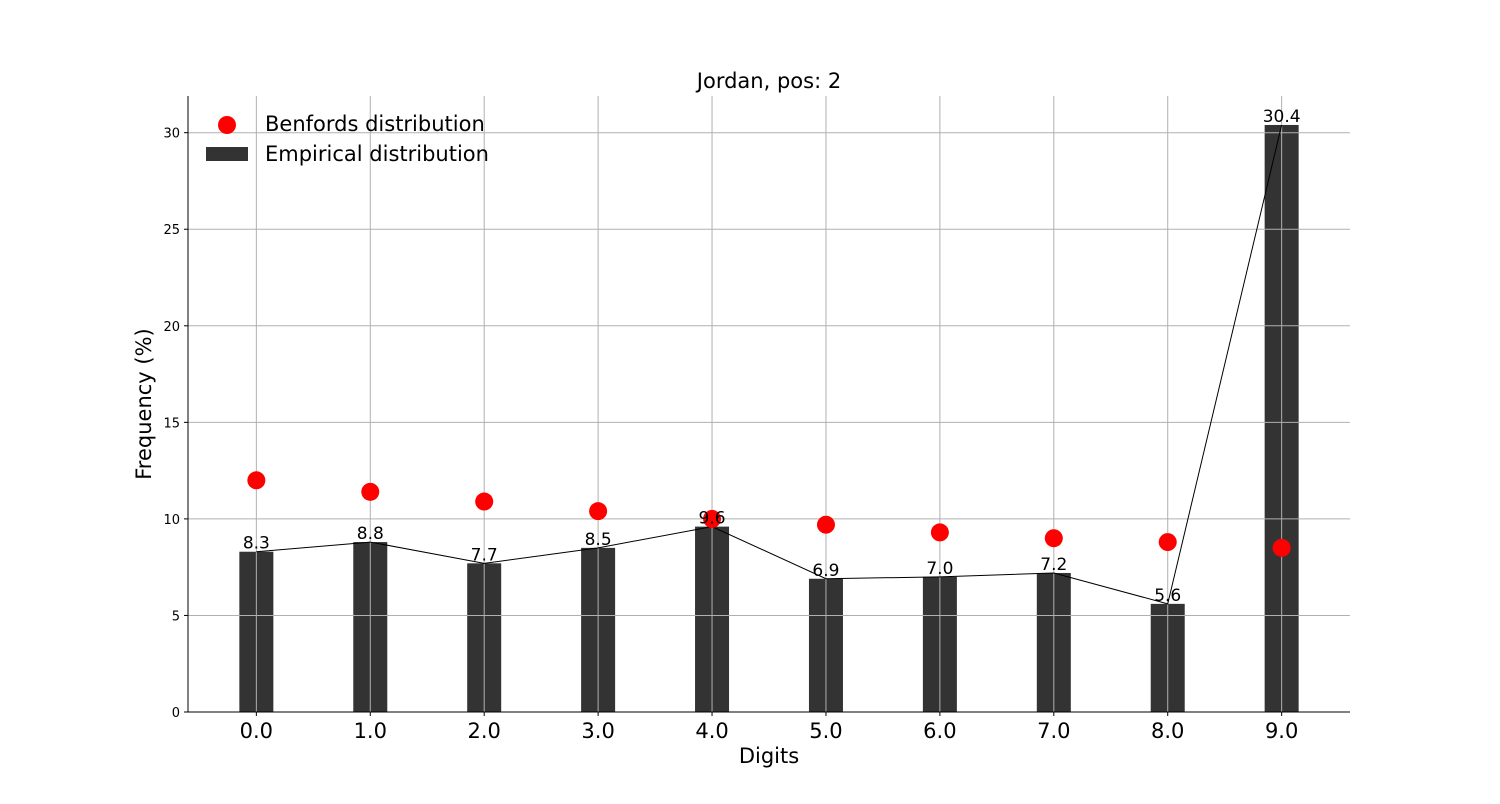 Image resolution: width=1500 pixels, height=804 pixels. What do you see at coordinates (1167, 731) in the screenshot?
I see `x-tick-label-8: 8.0` at bounding box center [1167, 731].